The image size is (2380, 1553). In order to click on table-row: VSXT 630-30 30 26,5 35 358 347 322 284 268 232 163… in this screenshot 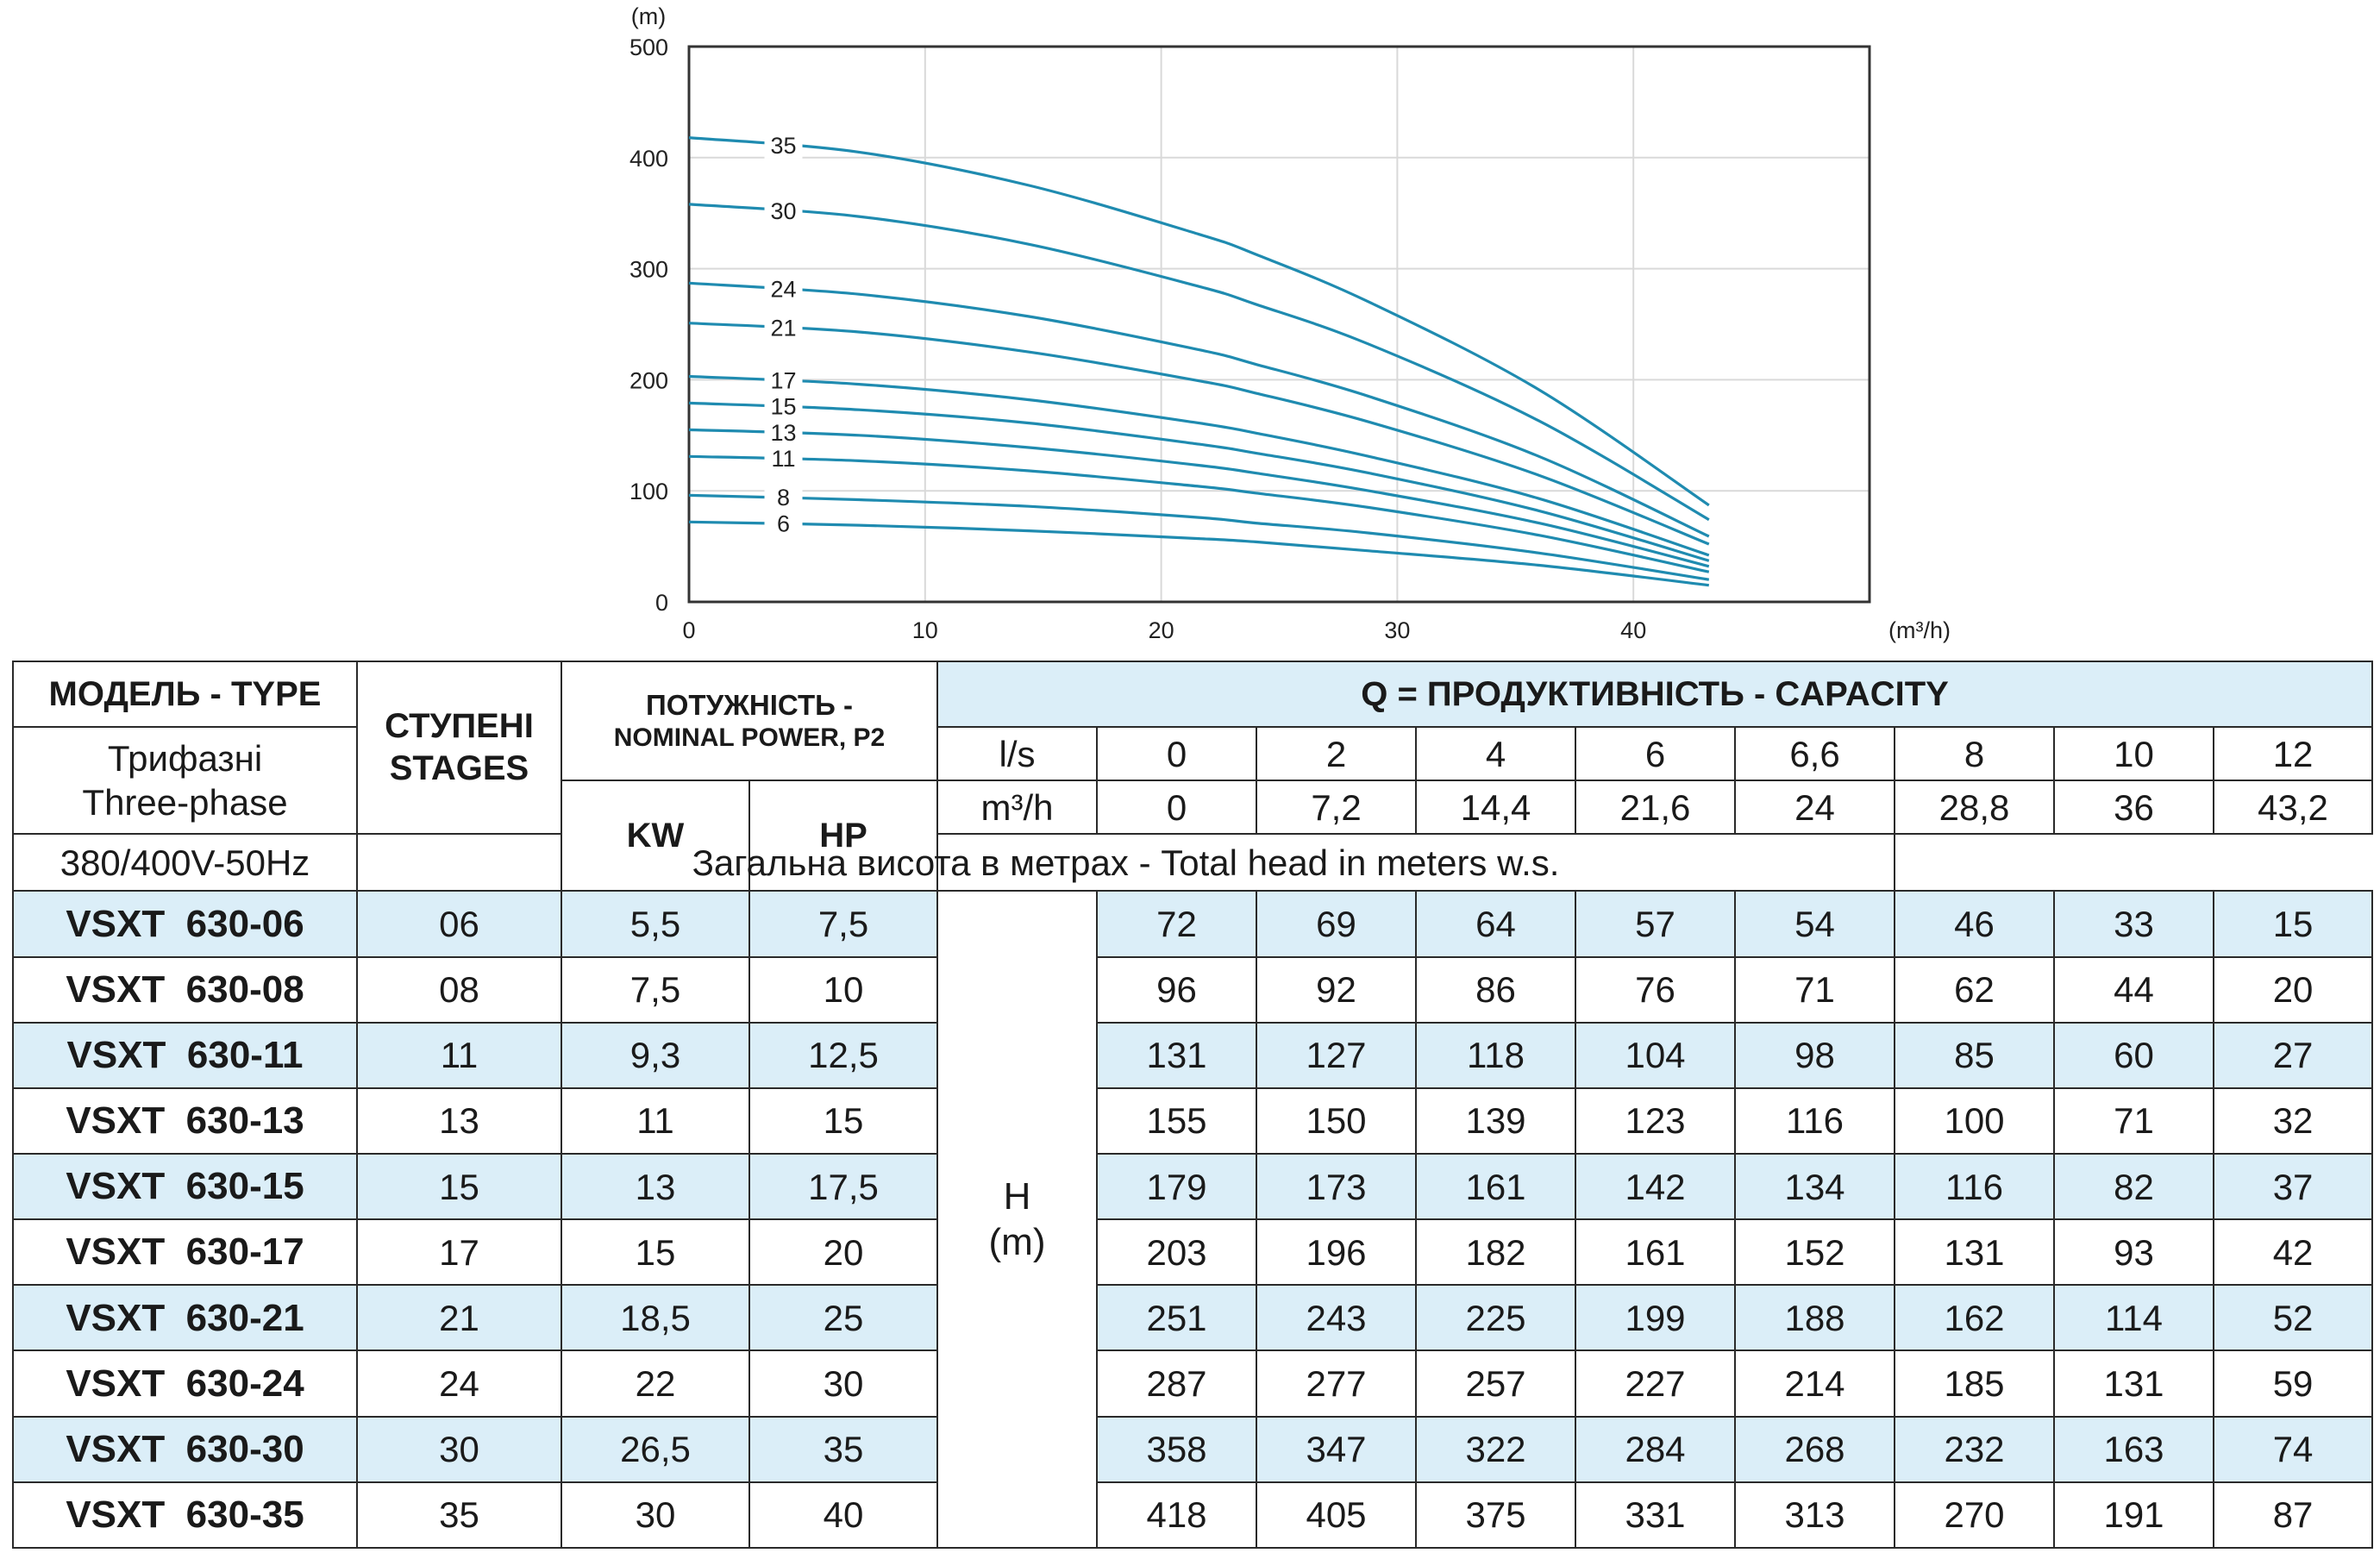, I will do `click(1193, 1449)`.